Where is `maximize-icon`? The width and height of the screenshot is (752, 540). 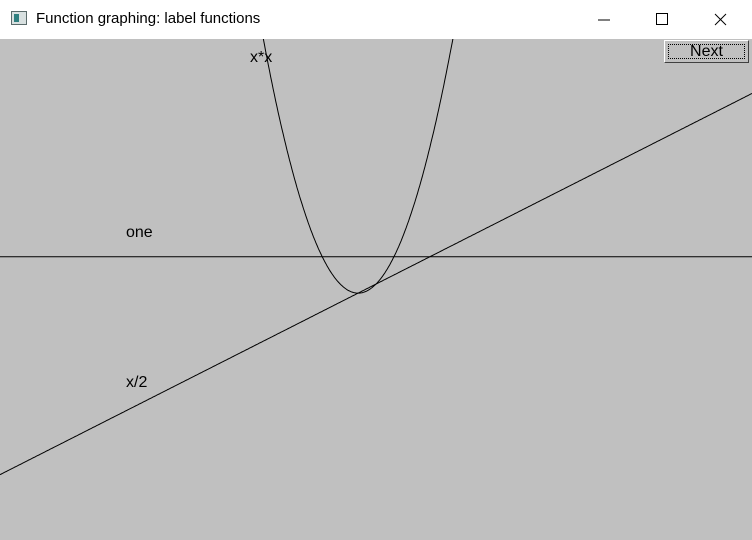 maximize-icon is located at coordinates (662, 19).